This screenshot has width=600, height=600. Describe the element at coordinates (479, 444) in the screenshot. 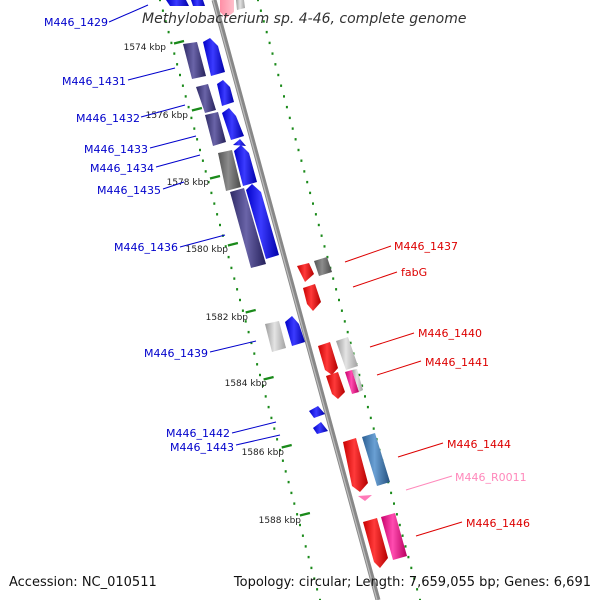

I see `gene-label-M446-1444: M446_1444` at that location.